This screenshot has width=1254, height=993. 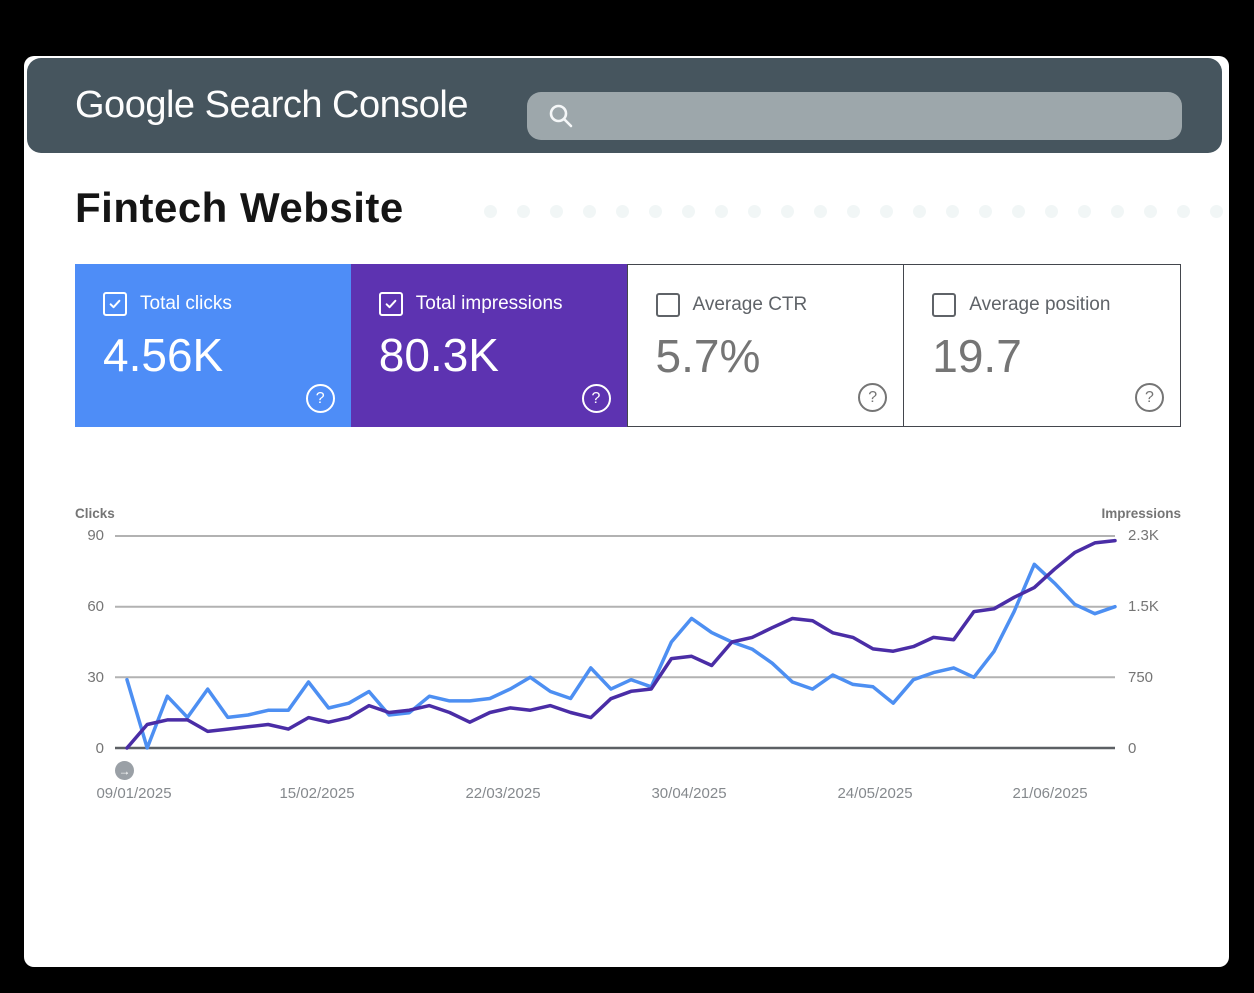 What do you see at coordinates (163, 355) in the screenshot?
I see `metric-value: 4.56K` at bounding box center [163, 355].